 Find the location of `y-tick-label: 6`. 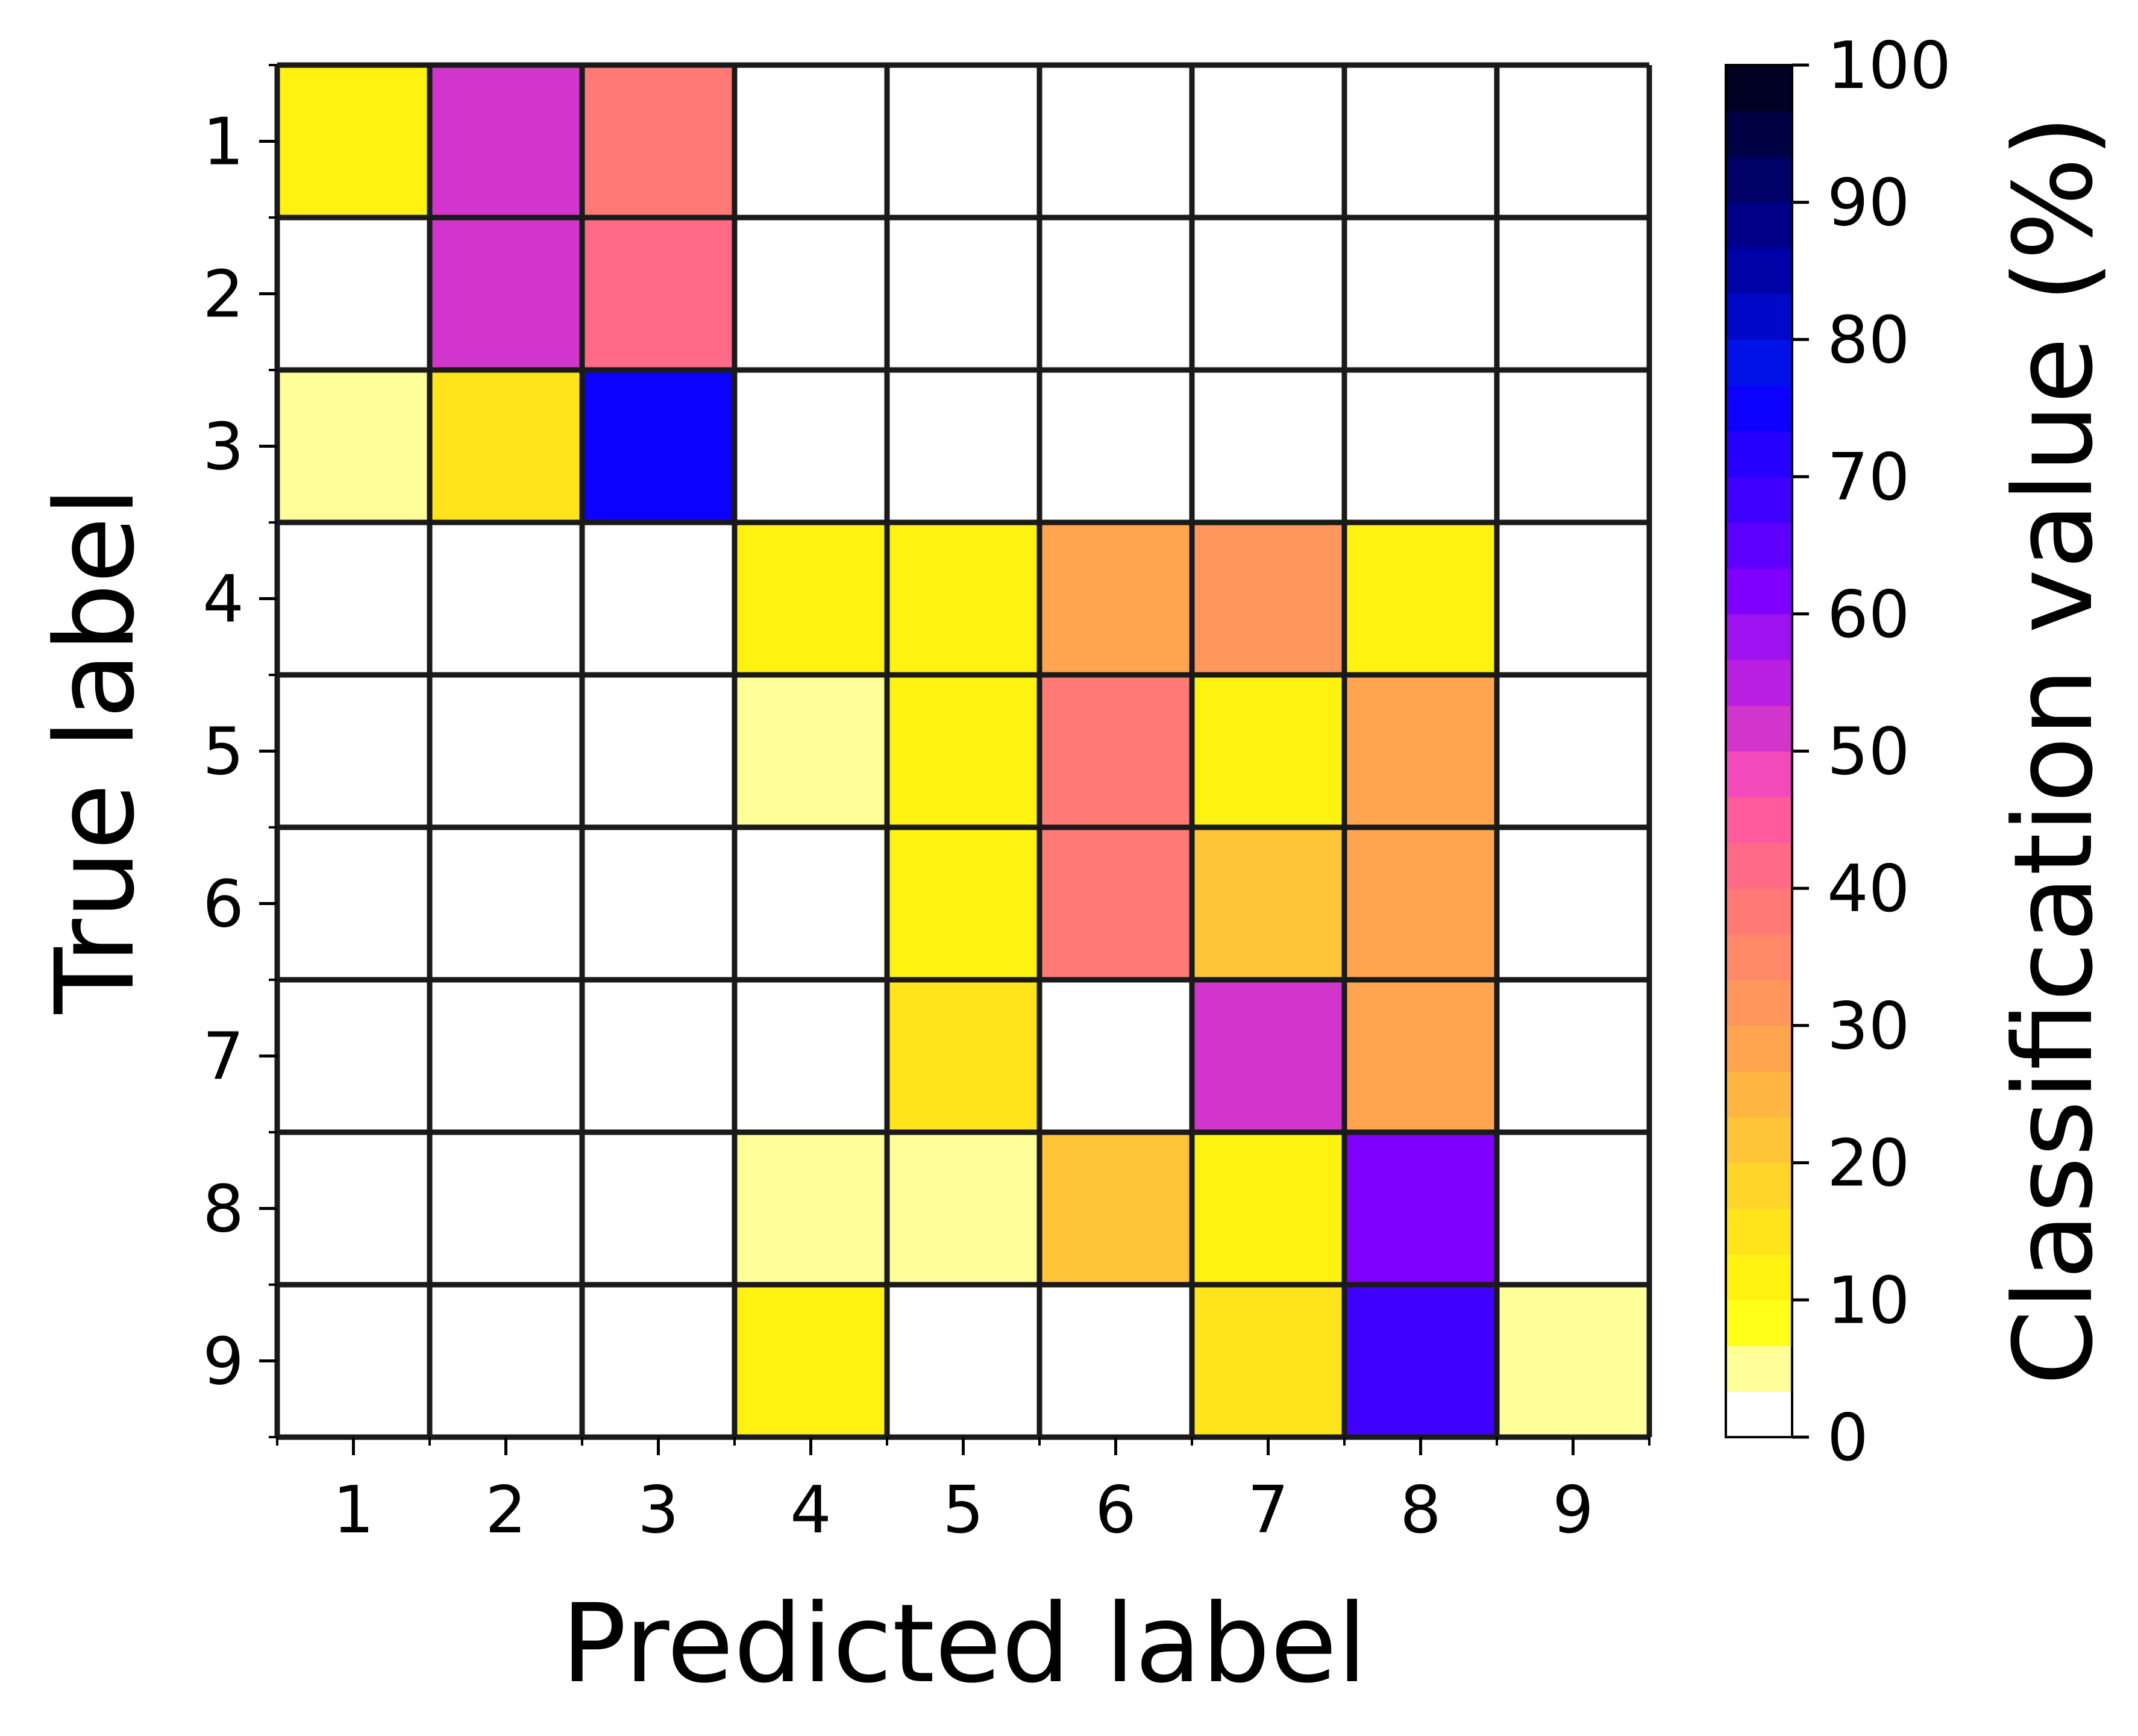

y-tick-label: 6 is located at coordinates (223, 904).